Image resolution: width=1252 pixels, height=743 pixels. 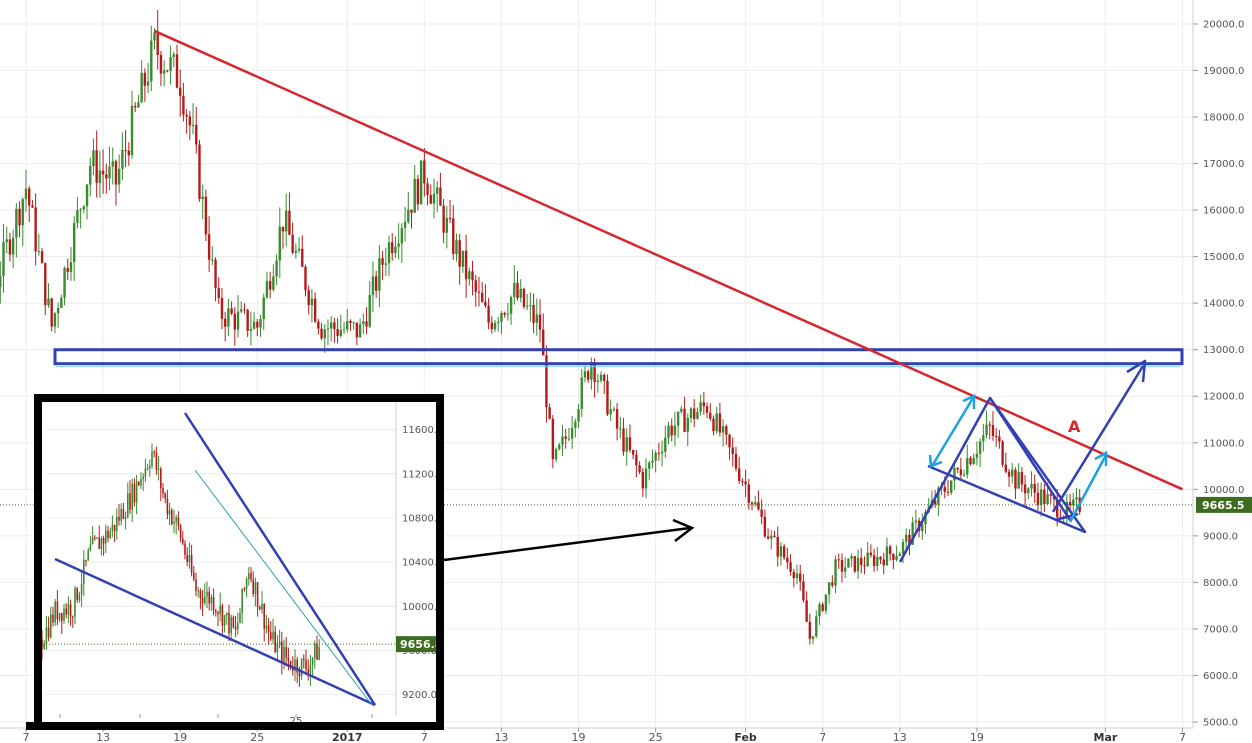 What do you see at coordinates (1222, 371) in the screenshot?
I see `price-axis-bg` at bounding box center [1222, 371].